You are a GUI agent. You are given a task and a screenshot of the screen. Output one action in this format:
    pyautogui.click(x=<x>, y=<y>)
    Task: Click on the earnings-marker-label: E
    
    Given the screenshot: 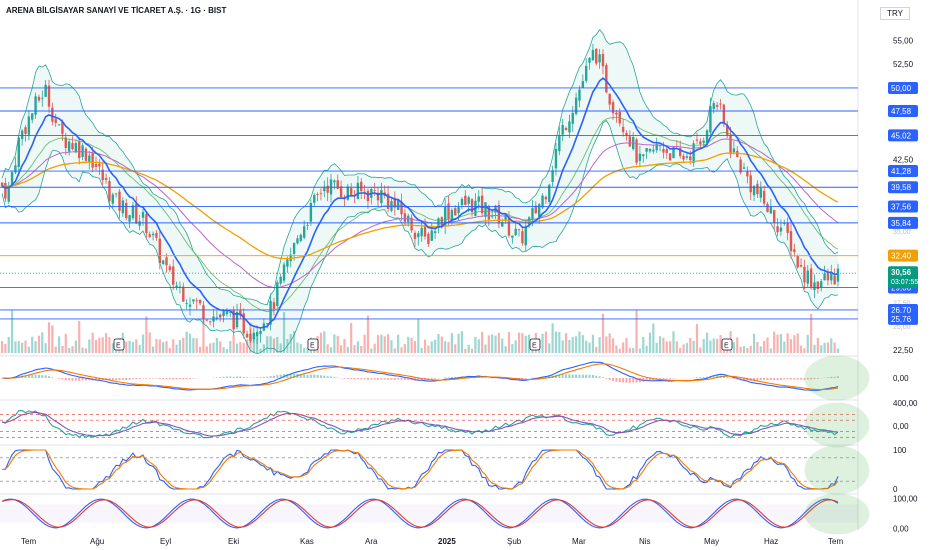 What is the action you would take?
    pyautogui.click(x=726, y=346)
    